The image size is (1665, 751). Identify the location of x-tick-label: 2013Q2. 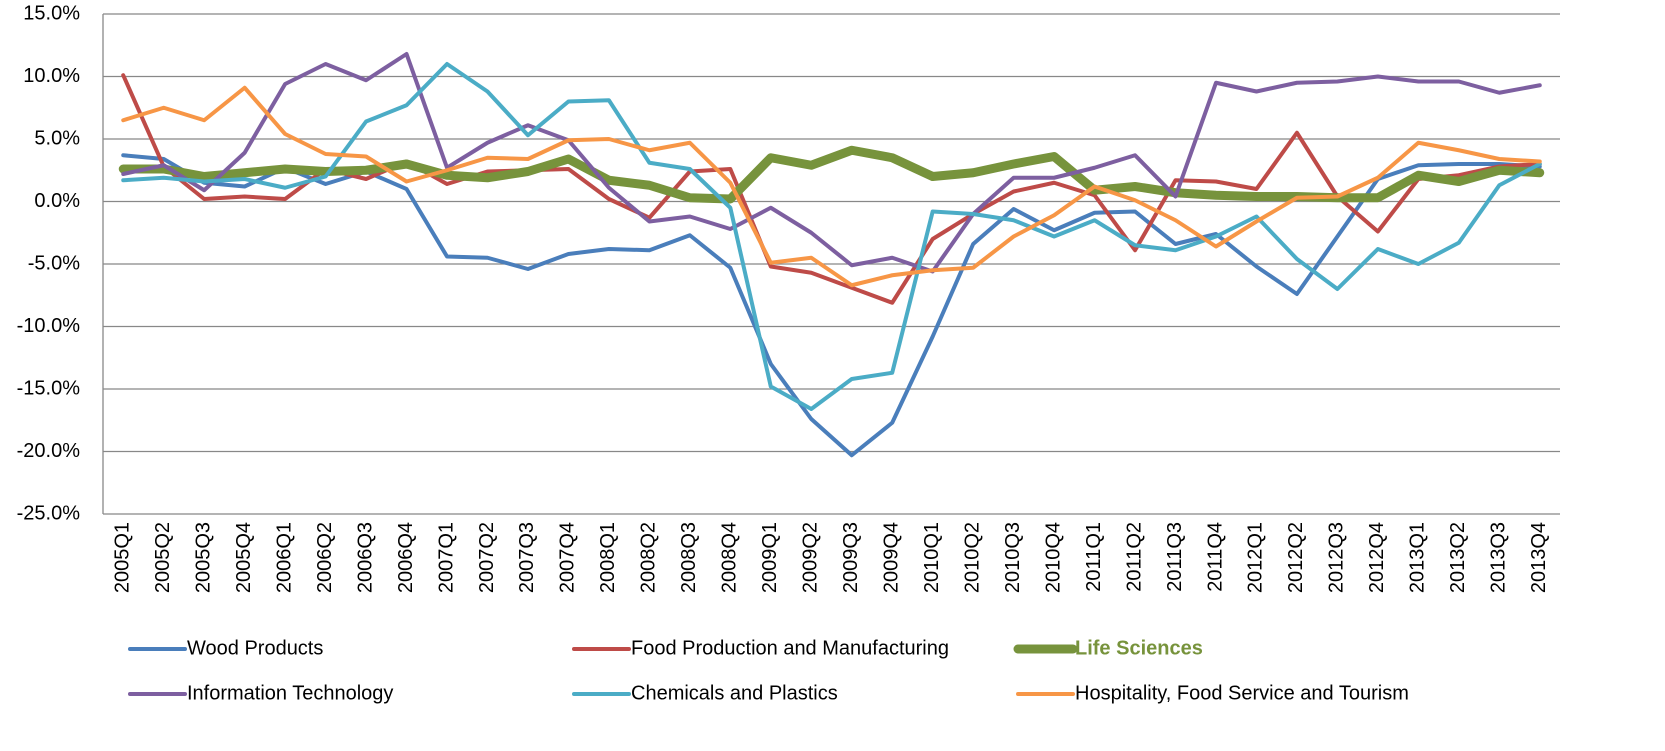
(1458, 557).